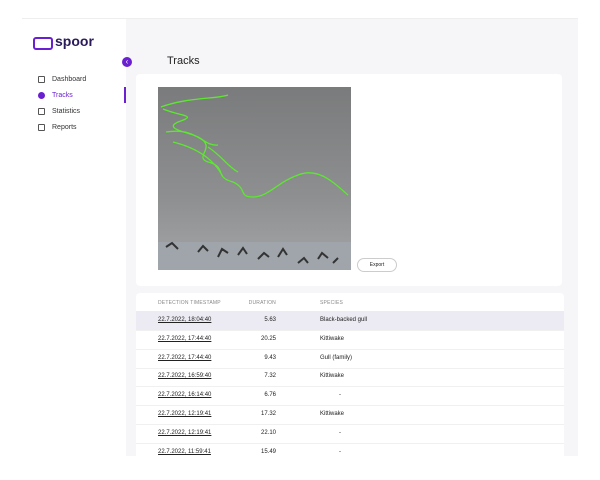 The width and height of the screenshot is (600, 480). What do you see at coordinates (268, 451) in the screenshot?
I see `duration: 15.49` at bounding box center [268, 451].